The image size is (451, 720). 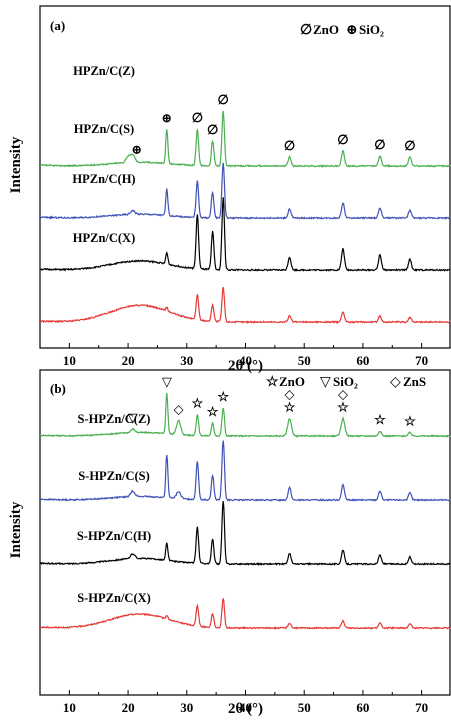 I want to click on series-line-s-hpzn-c-s-, so click(x=245, y=471).